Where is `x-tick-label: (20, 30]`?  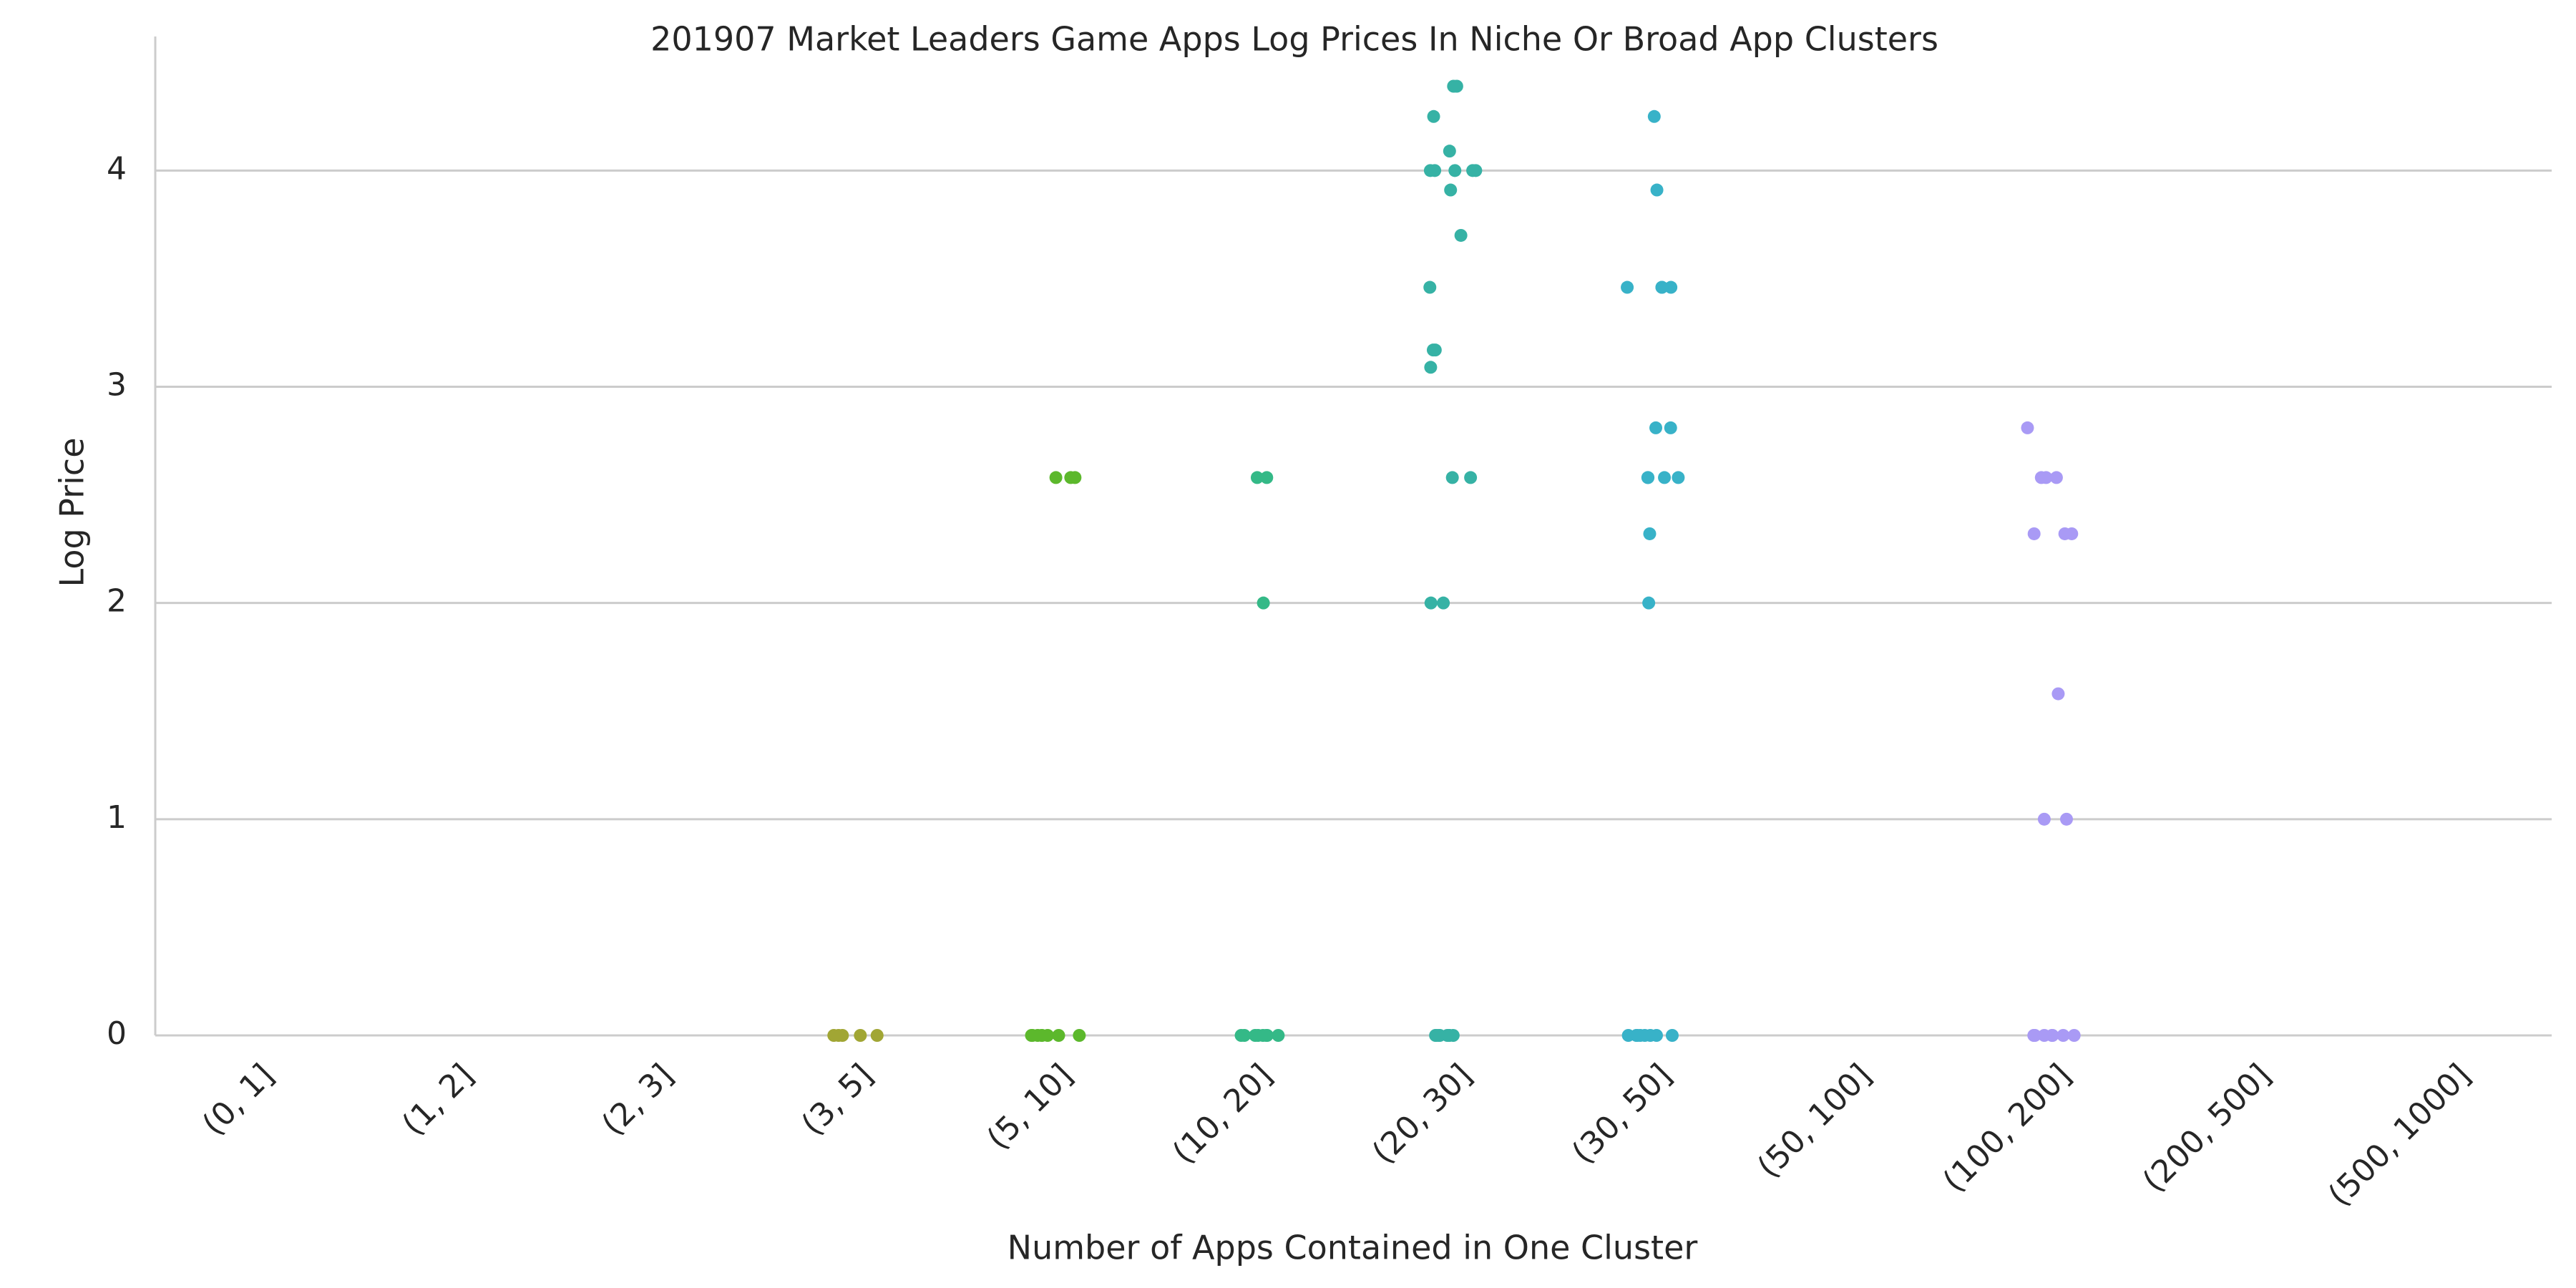 x-tick-label: (20, 30] is located at coordinates (1422, 1114).